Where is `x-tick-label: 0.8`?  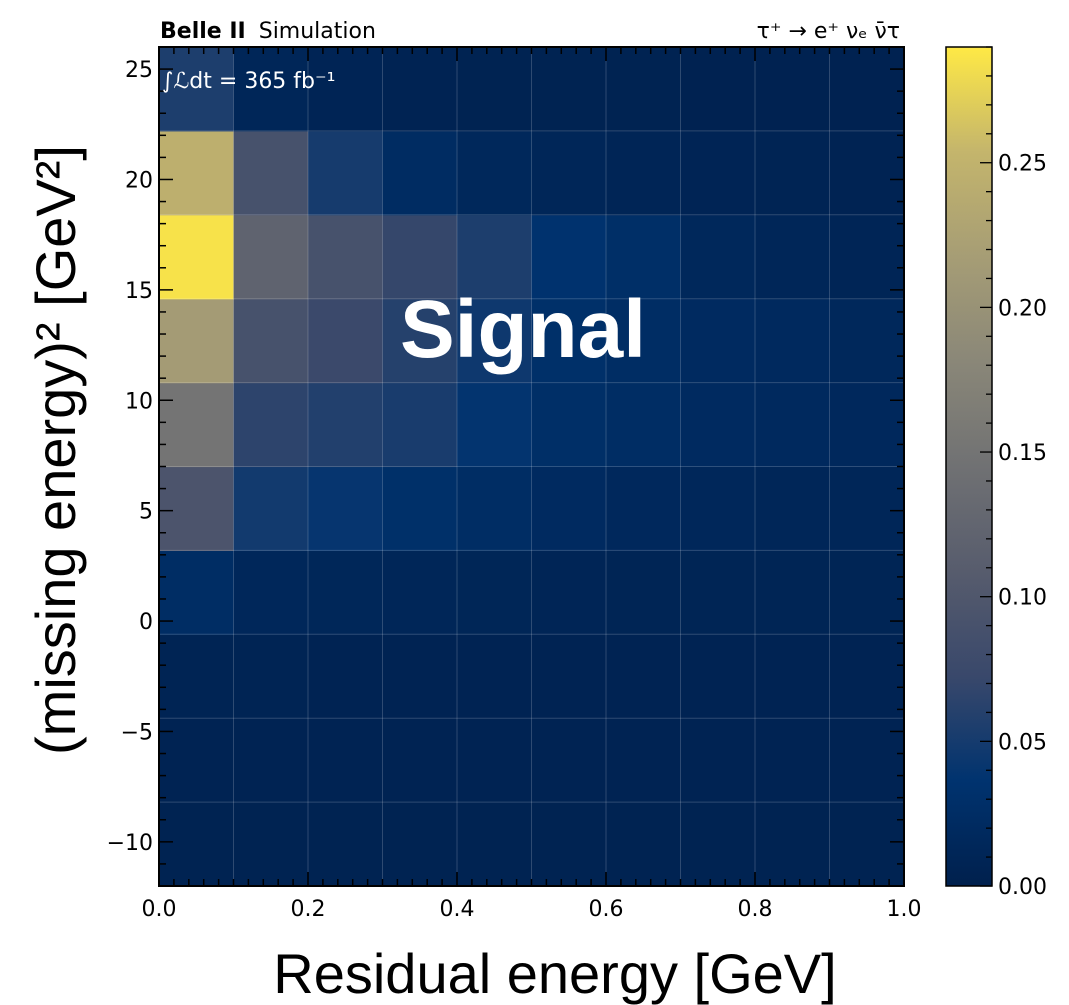 x-tick-label: 0.8 is located at coordinates (755, 909).